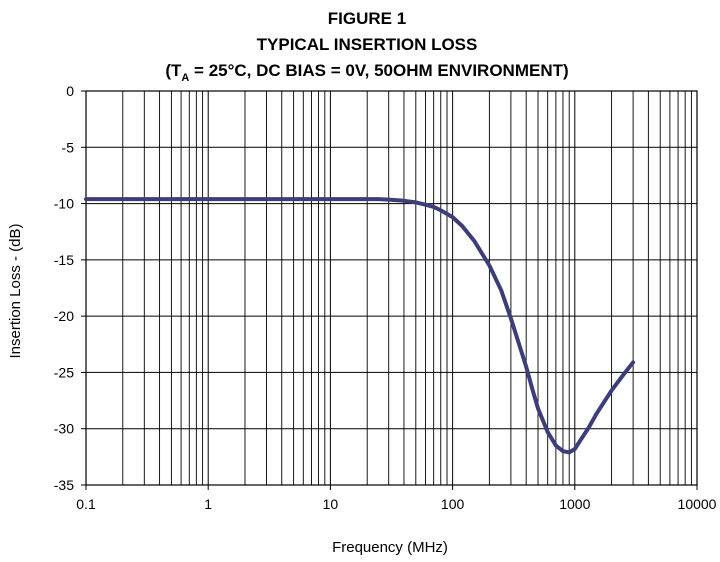 The height and width of the screenshot is (562, 720). Describe the element at coordinates (64, 204) in the screenshot. I see `y-tick-label: -10` at that location.